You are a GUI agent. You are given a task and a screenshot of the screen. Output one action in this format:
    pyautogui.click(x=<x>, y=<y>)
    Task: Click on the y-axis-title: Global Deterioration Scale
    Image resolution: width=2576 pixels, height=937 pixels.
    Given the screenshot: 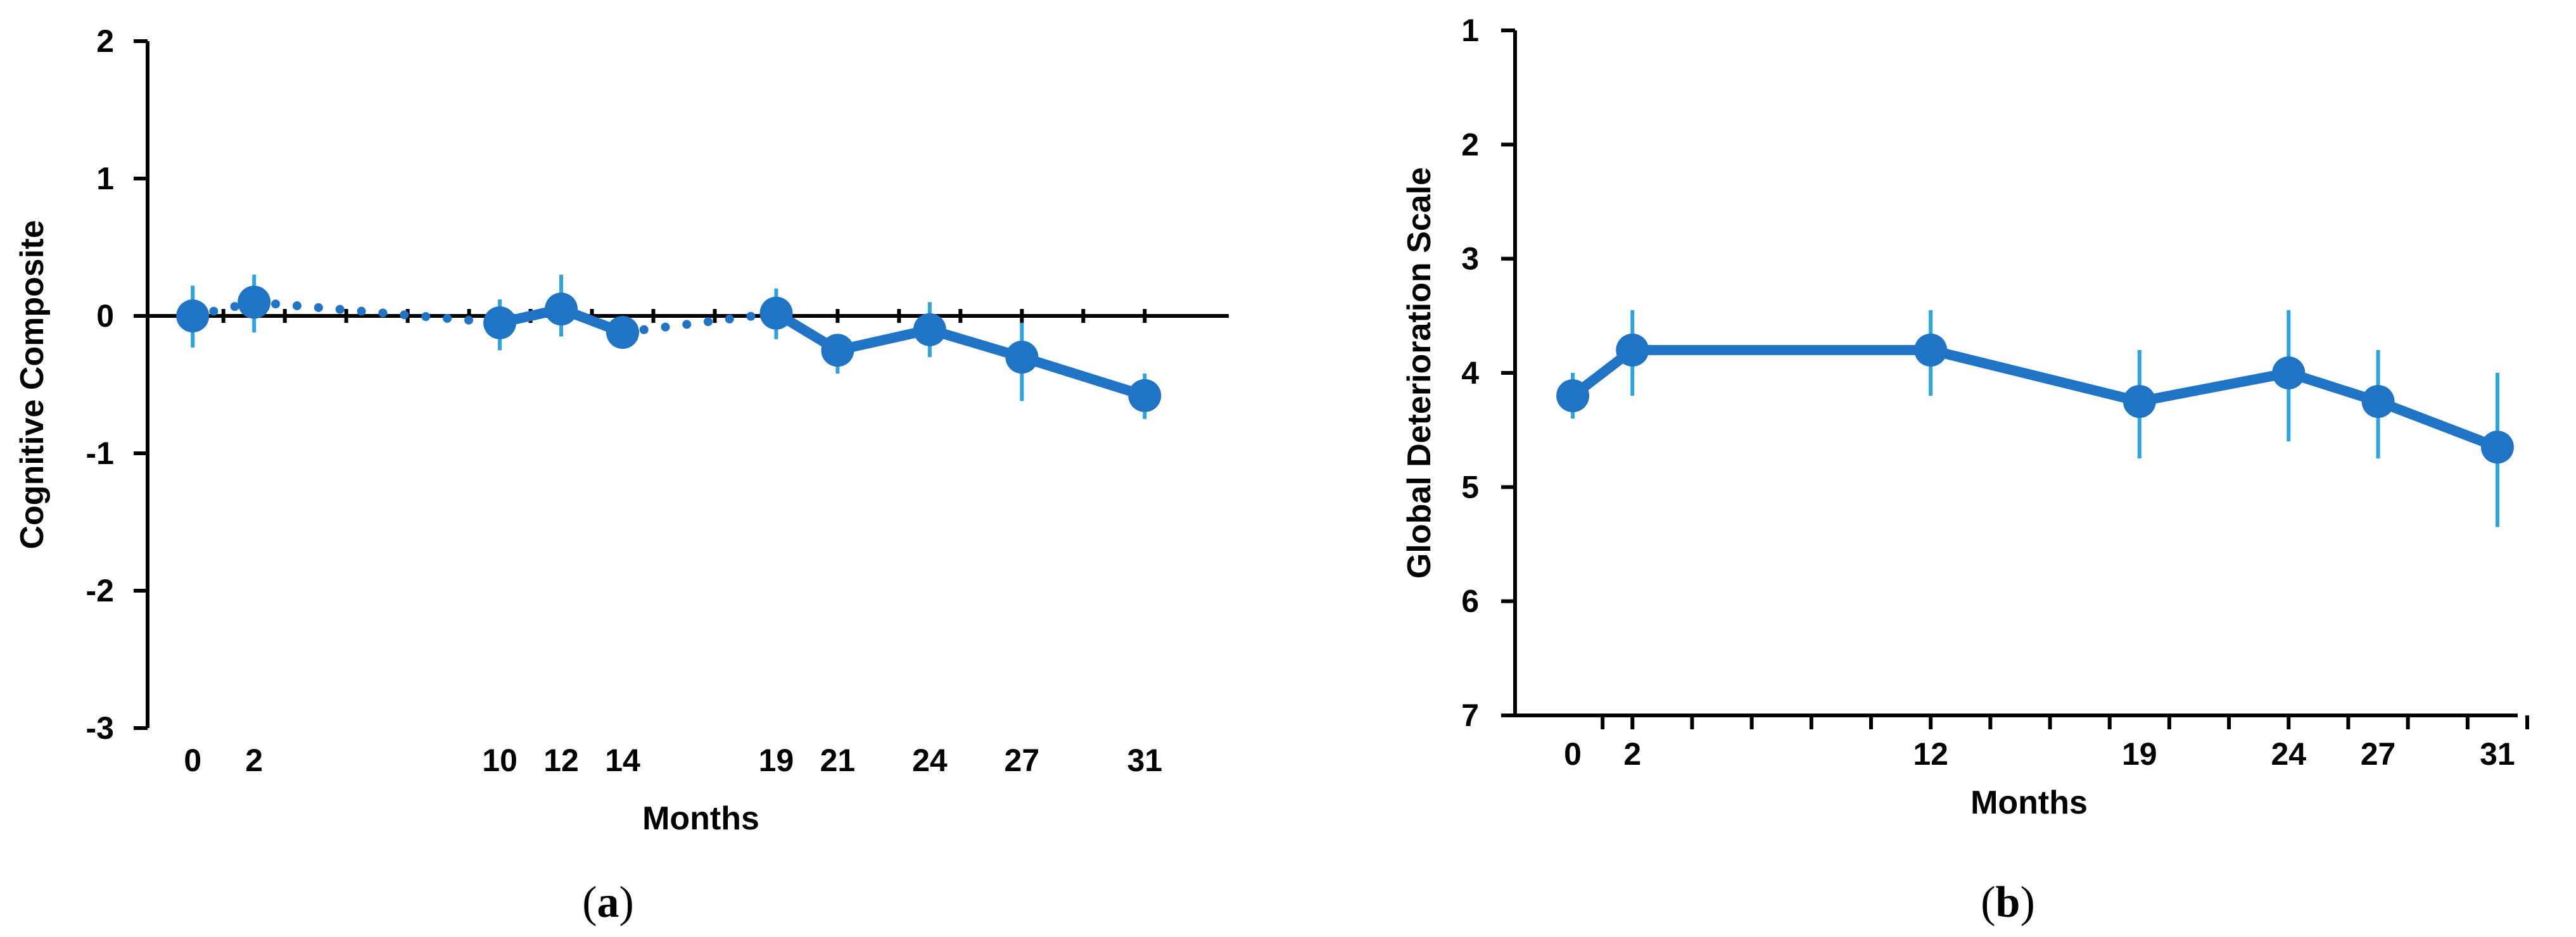 What is the action you would take?
    pyautogui.click(x=1419, y=373)
    